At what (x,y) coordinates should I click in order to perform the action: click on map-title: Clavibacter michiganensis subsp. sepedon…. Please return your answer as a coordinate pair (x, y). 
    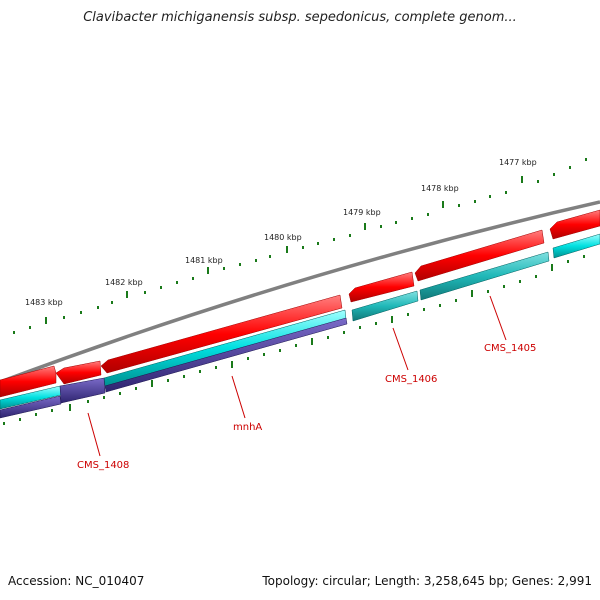
    Looking at the image, I should click on (300, 17).